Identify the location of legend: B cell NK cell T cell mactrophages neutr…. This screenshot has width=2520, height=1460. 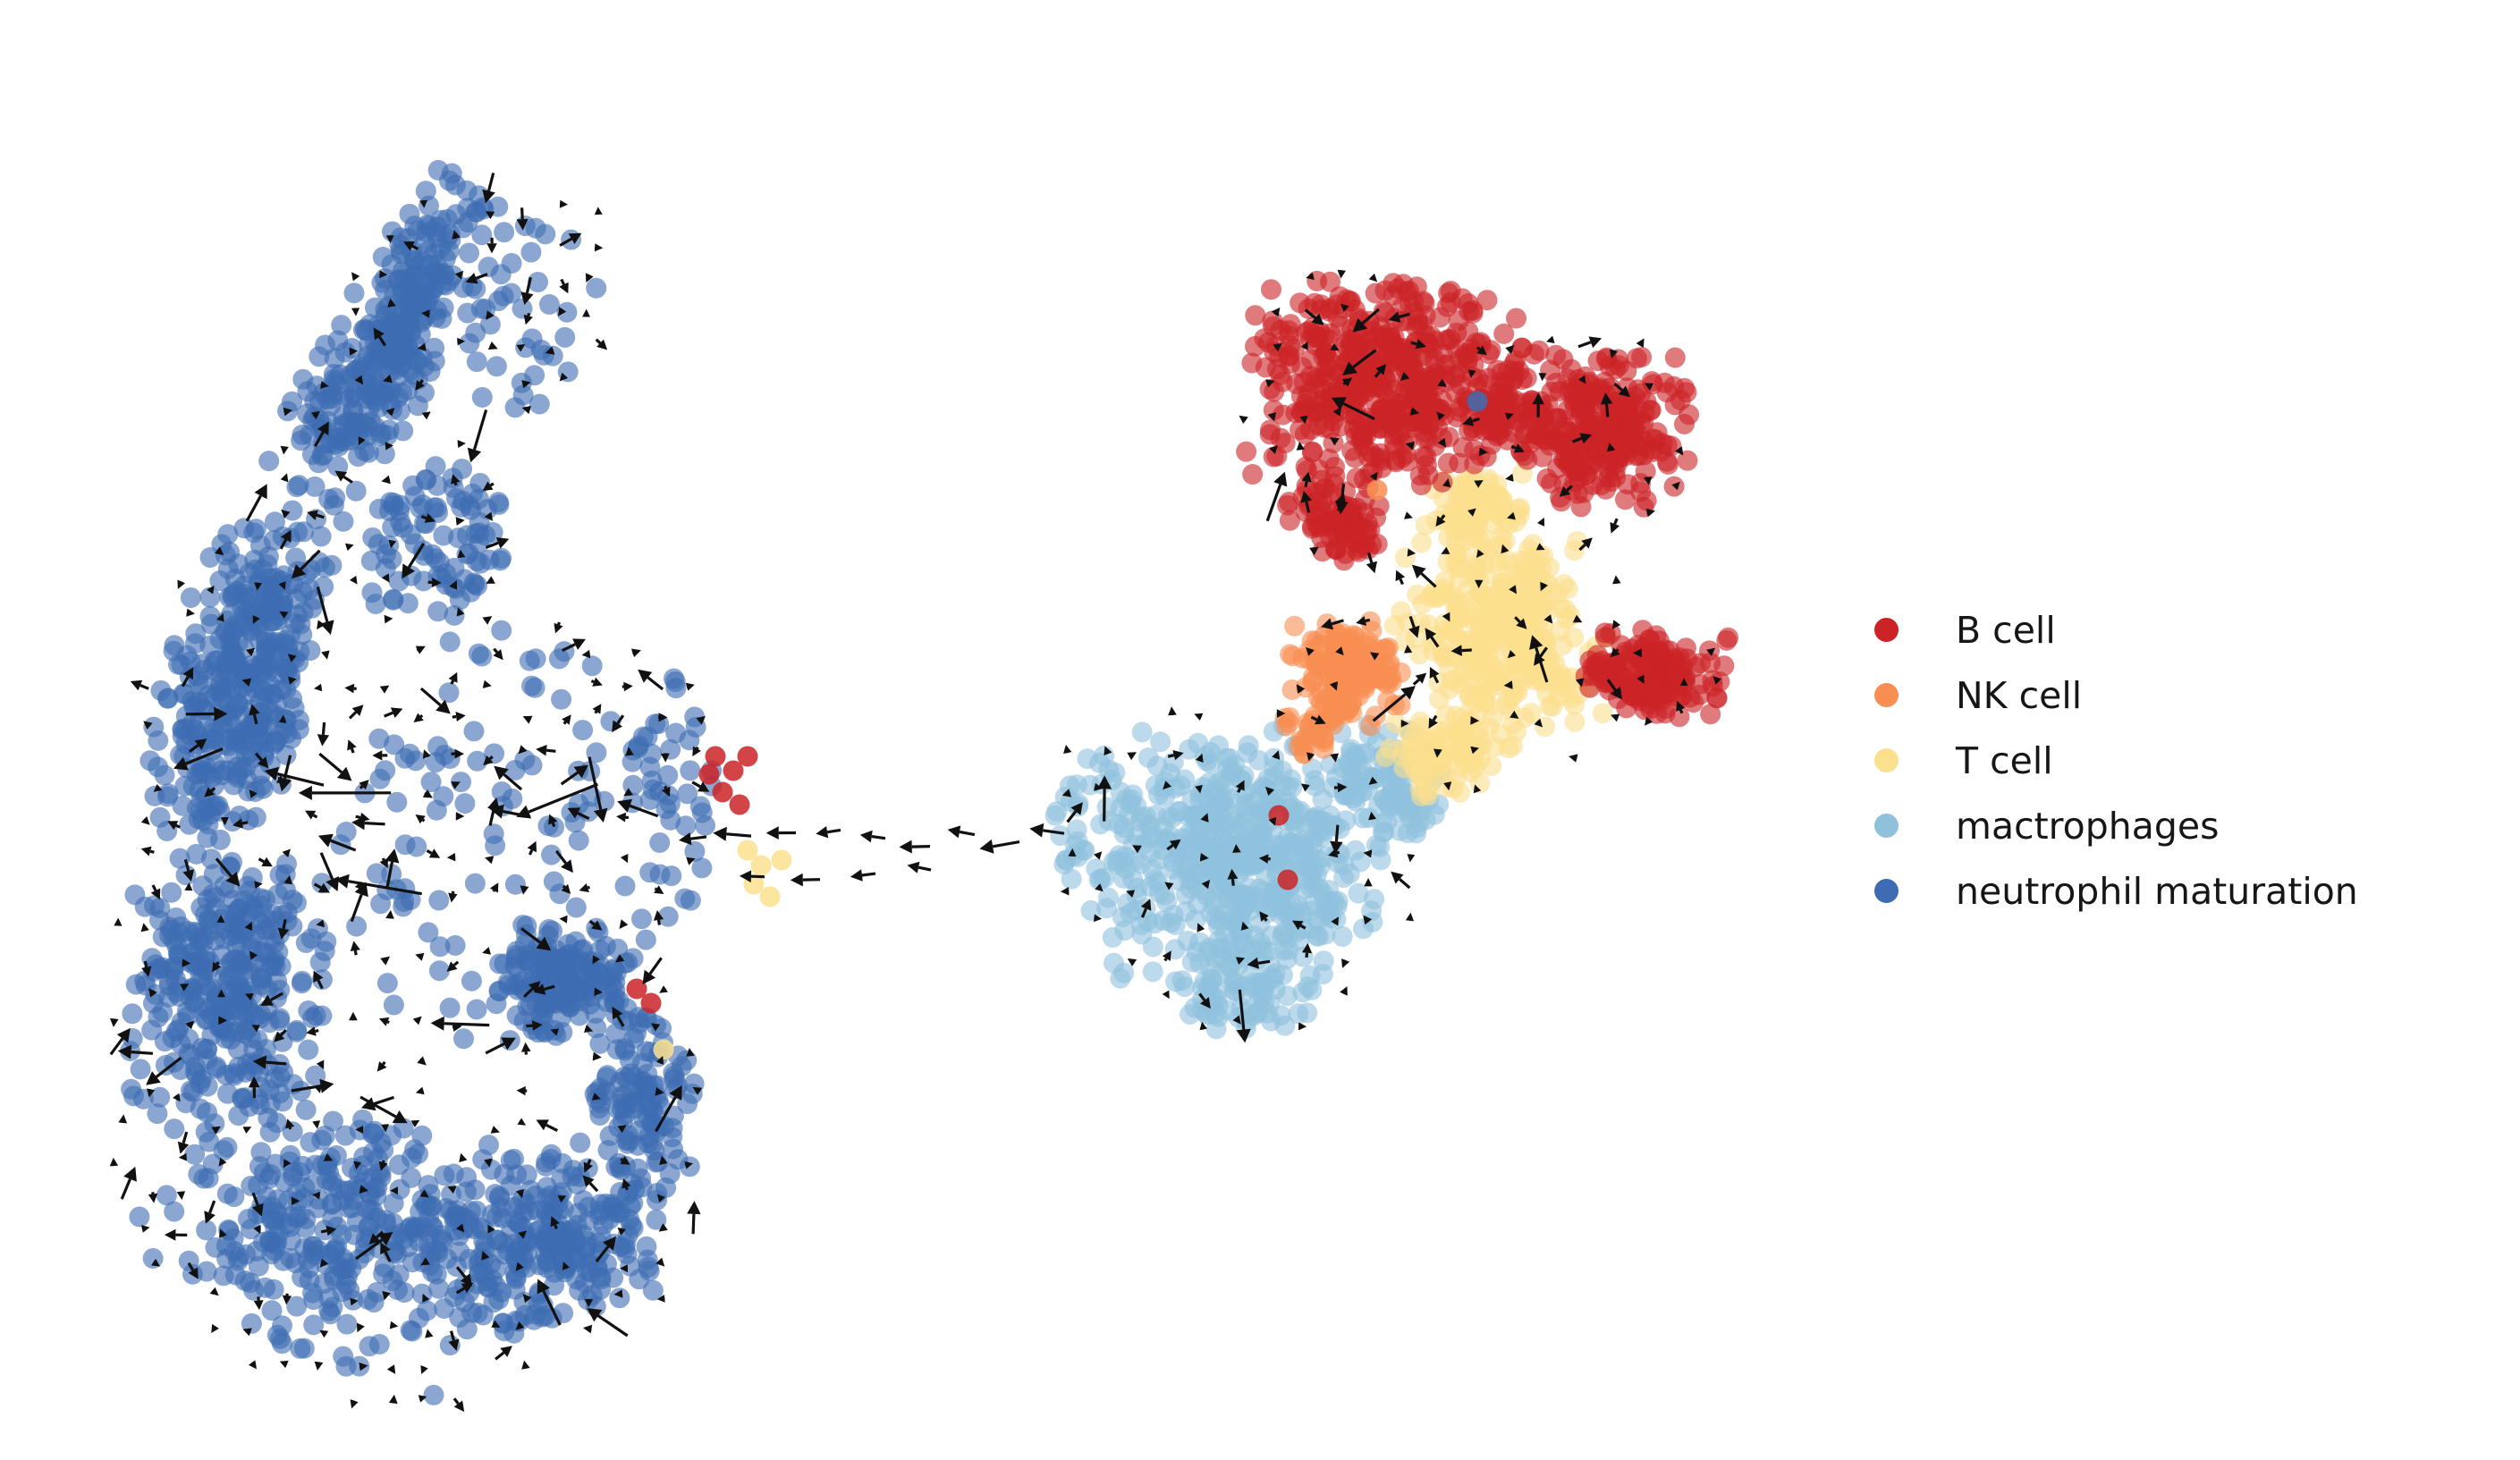
(2116, 760).